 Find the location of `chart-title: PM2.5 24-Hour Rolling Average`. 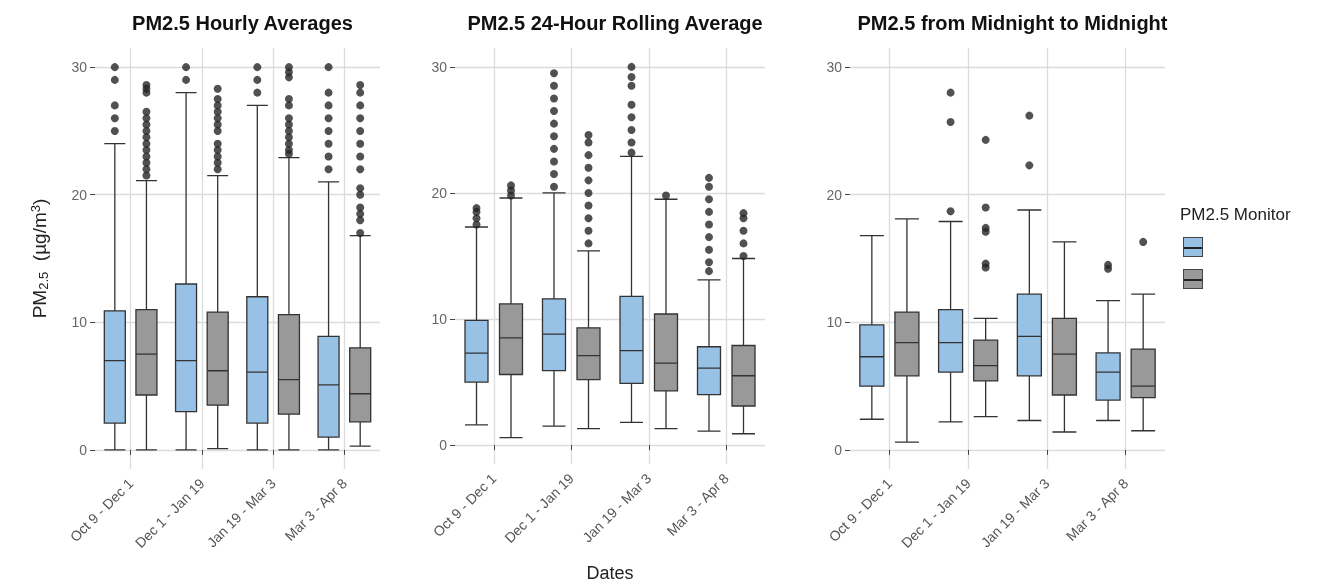

chart-title: PM2.5 24-Hour Rolling Average is located at coordinates (615, 23).